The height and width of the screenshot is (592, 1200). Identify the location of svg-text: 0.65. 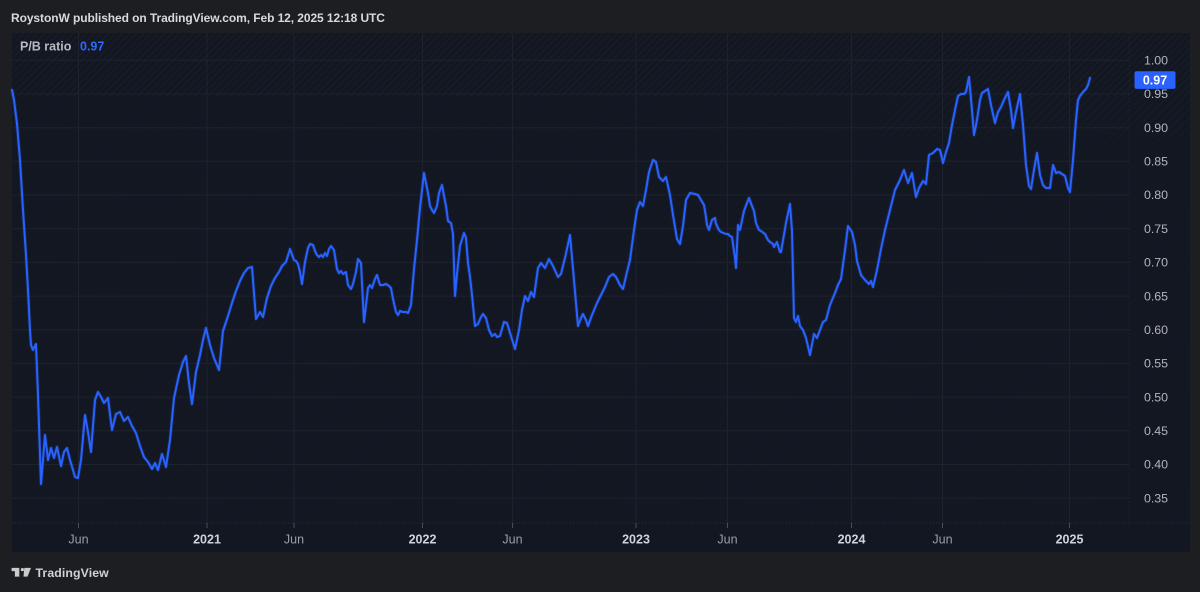
(1156, 296).